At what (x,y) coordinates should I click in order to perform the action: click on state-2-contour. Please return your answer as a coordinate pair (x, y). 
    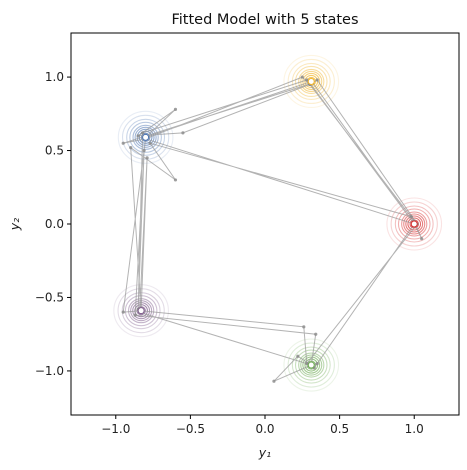
    Looking at the image, I should click on (145, 137).